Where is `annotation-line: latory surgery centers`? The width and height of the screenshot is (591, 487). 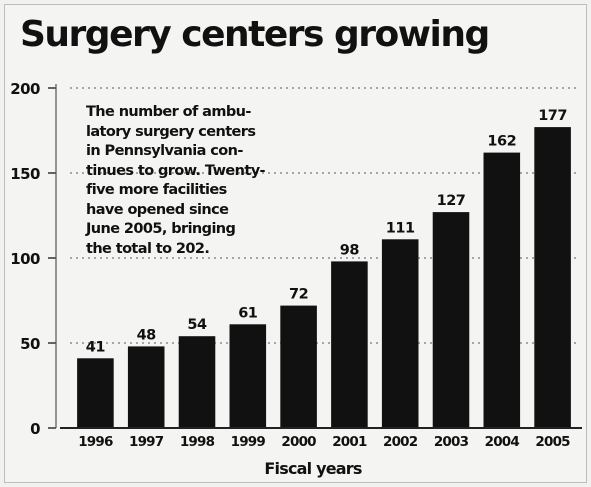
annotation-line: latory surgery centers is located at coordinates (171, 131).